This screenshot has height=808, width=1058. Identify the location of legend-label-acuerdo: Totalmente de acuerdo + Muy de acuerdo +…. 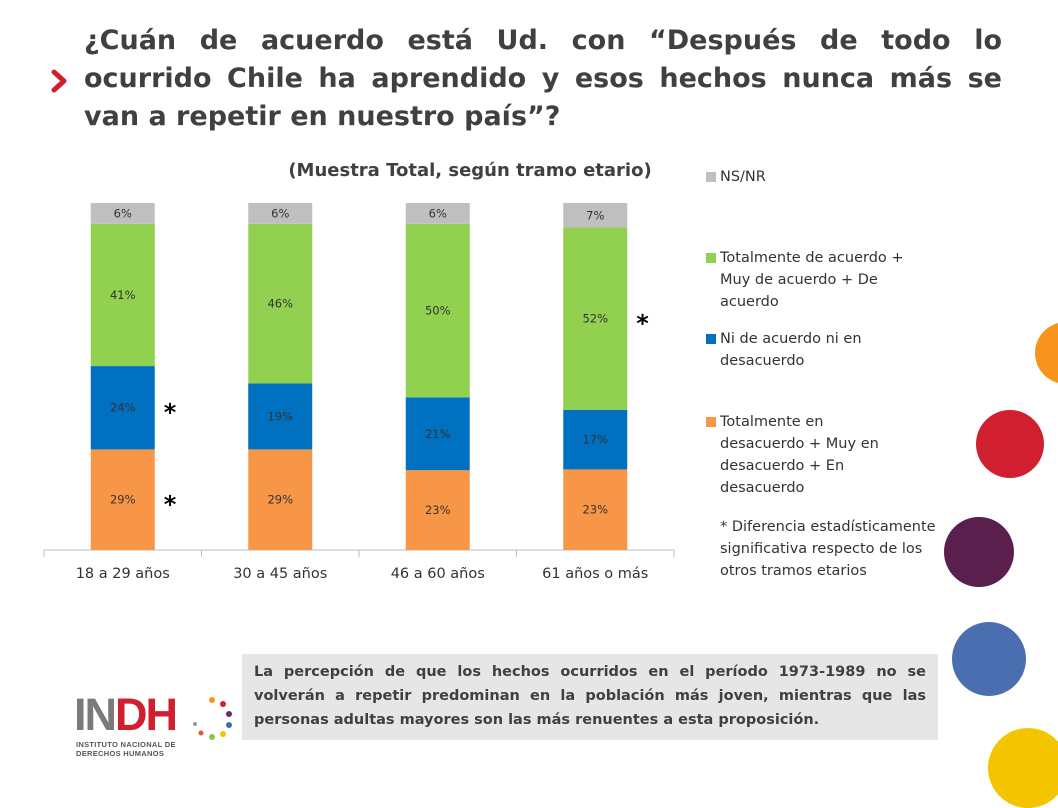
(812, 280).